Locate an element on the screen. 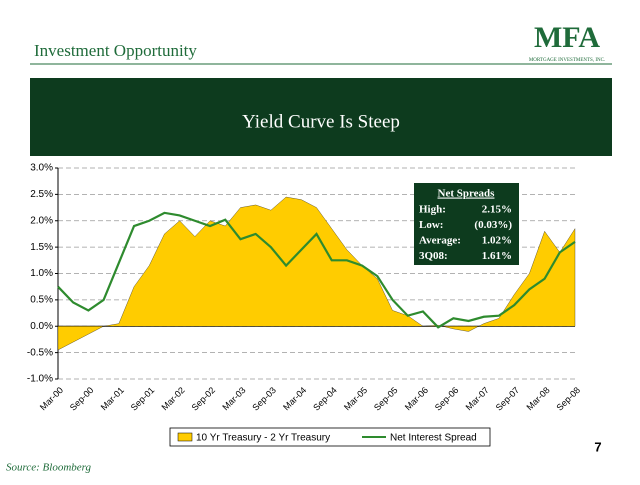 This screenshot has height=485, width=640. annotation-label: 3Q08: is located at coordinates (433, 256).